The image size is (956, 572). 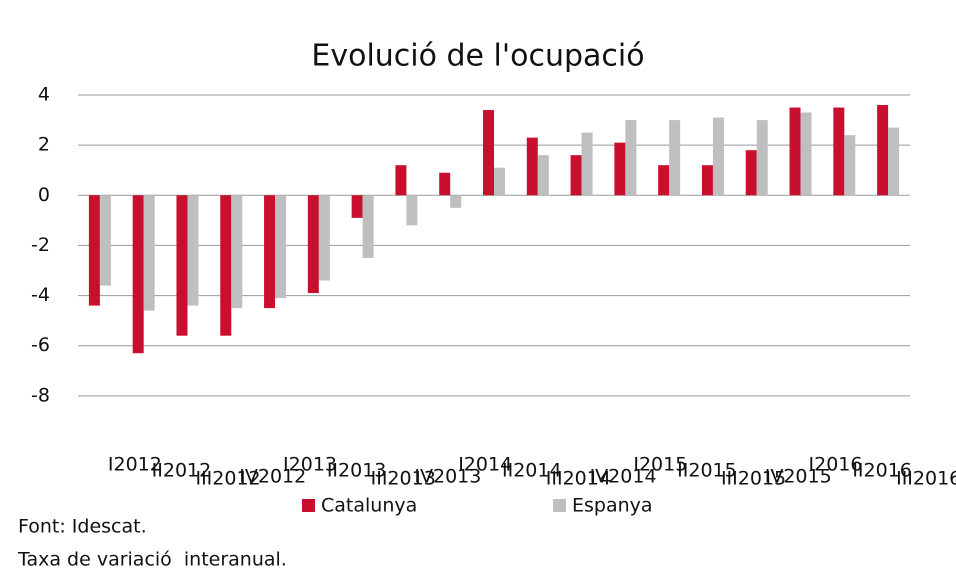 I want to click on legend-label: Catalunya, so click(x=369, y=506).